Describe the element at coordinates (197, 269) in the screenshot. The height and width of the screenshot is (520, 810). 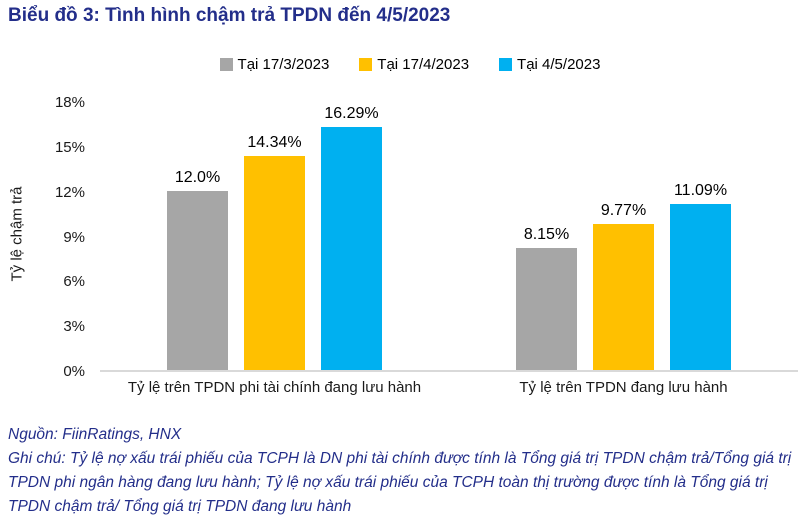
I see `bar: 12.0%` at that location.